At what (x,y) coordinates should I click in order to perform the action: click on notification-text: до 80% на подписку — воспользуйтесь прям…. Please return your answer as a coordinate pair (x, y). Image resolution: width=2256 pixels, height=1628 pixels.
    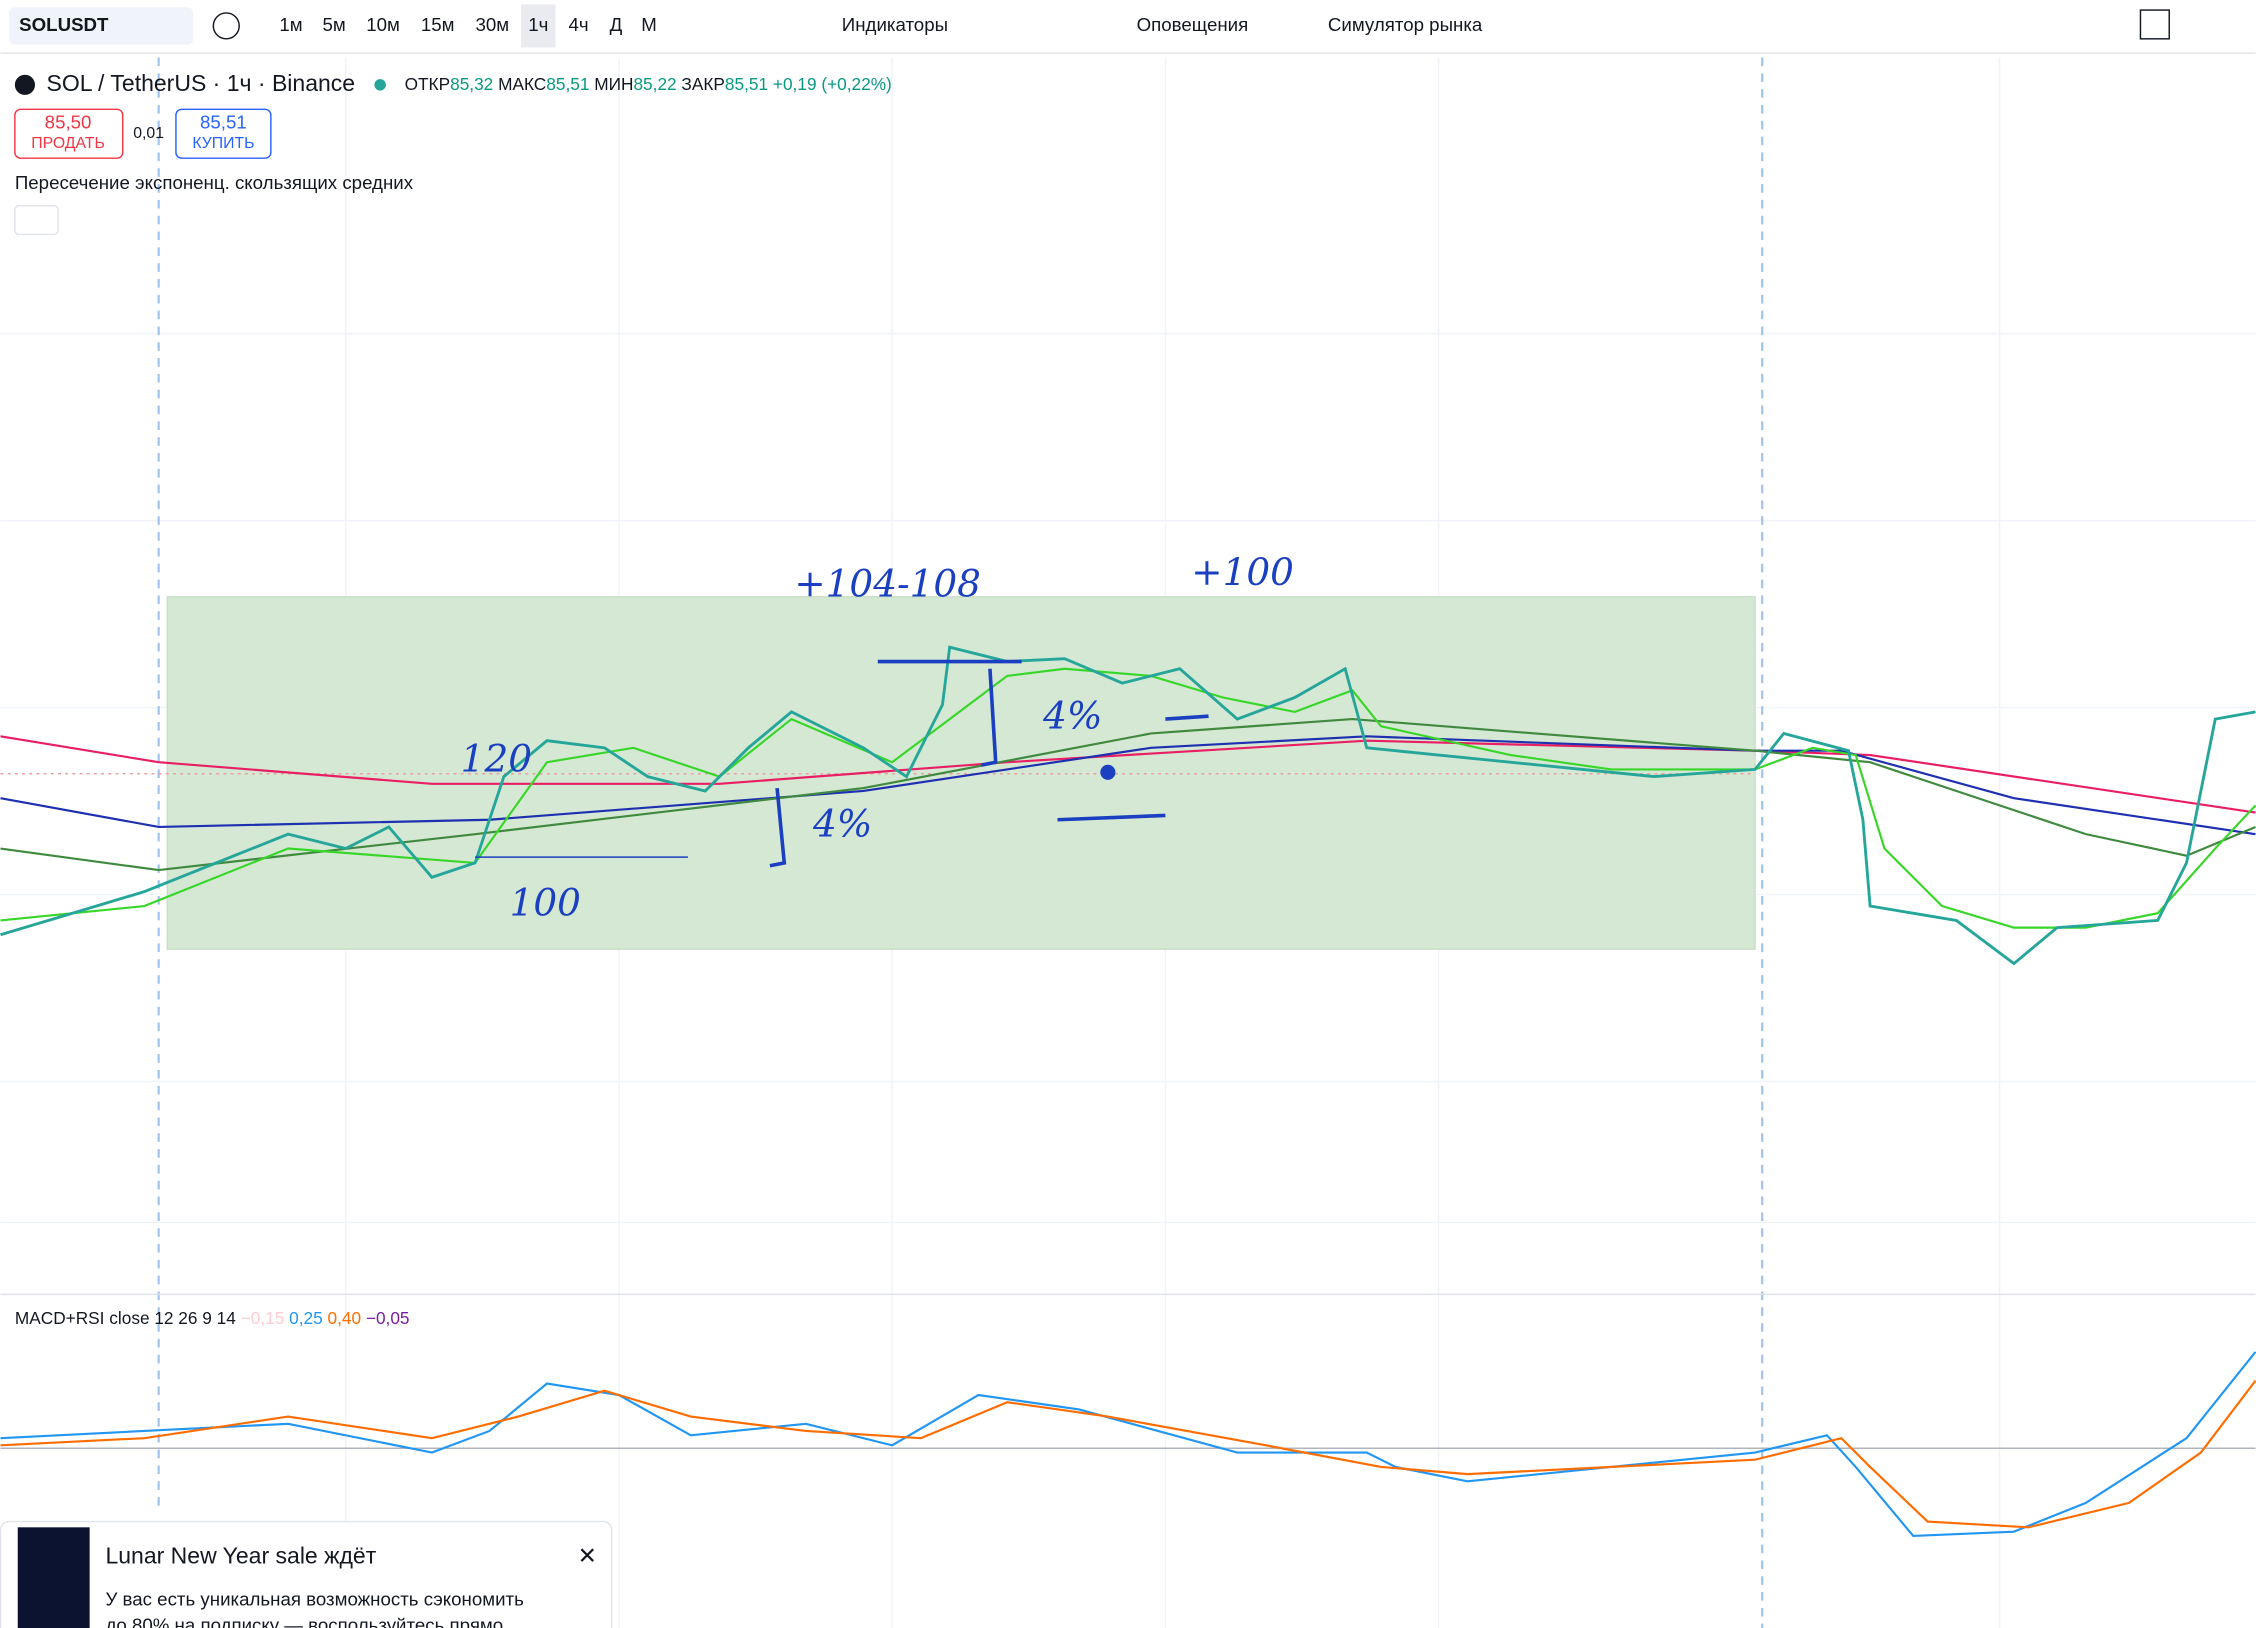
    Looking at the image, I should click on (304, 1621).